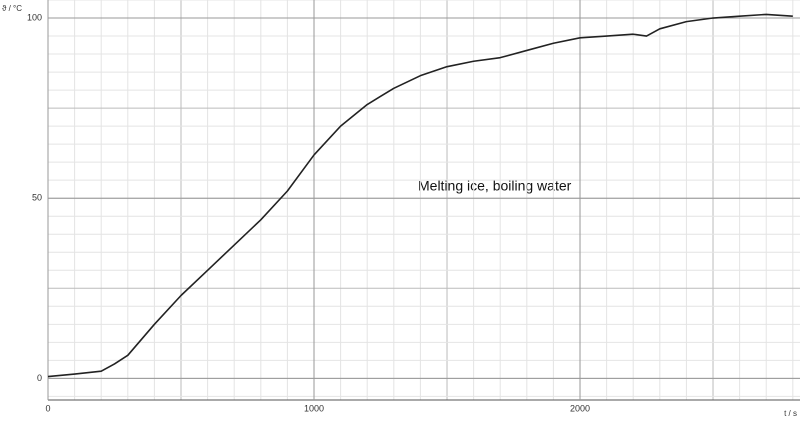 Image resolution: width=800 pixels, height=427 pixels. What do you see at coordinates (790, 413) in the screenshot?
I see `x-axis-label: t / s` at bounding box center [790, 413].